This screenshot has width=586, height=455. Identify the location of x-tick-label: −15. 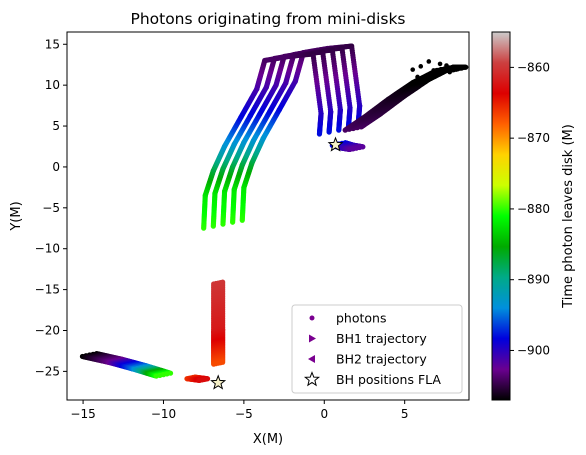
(82, 414).